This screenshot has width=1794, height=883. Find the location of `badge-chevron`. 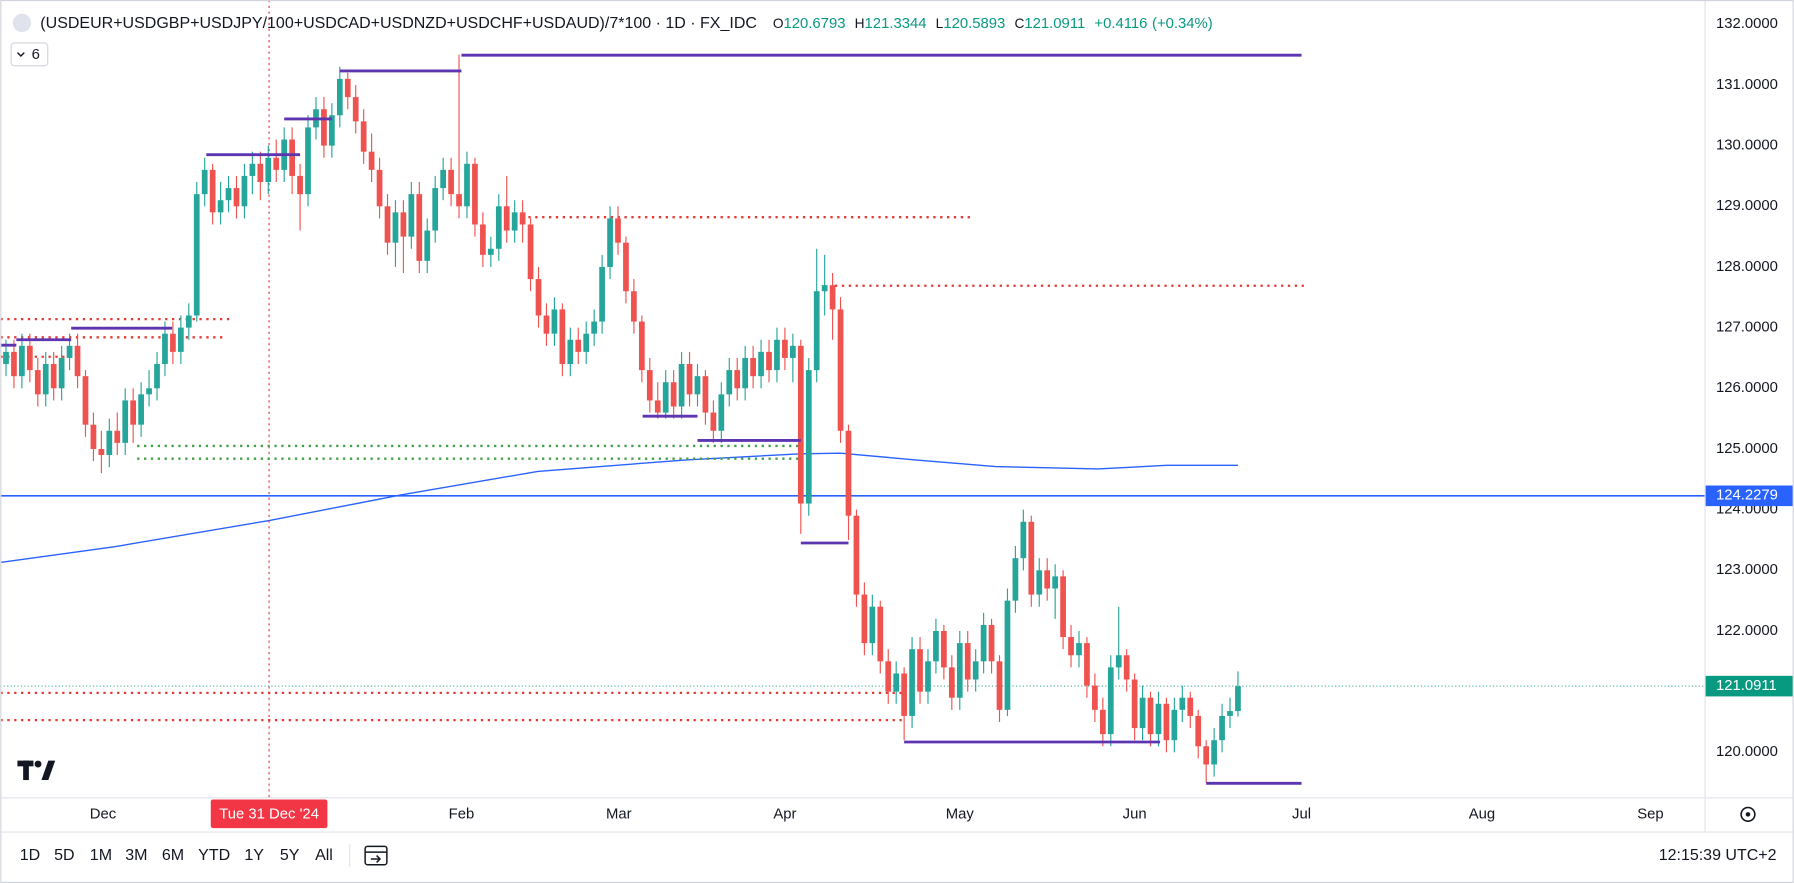

badge-chevron is located at coordinates (20, 55).